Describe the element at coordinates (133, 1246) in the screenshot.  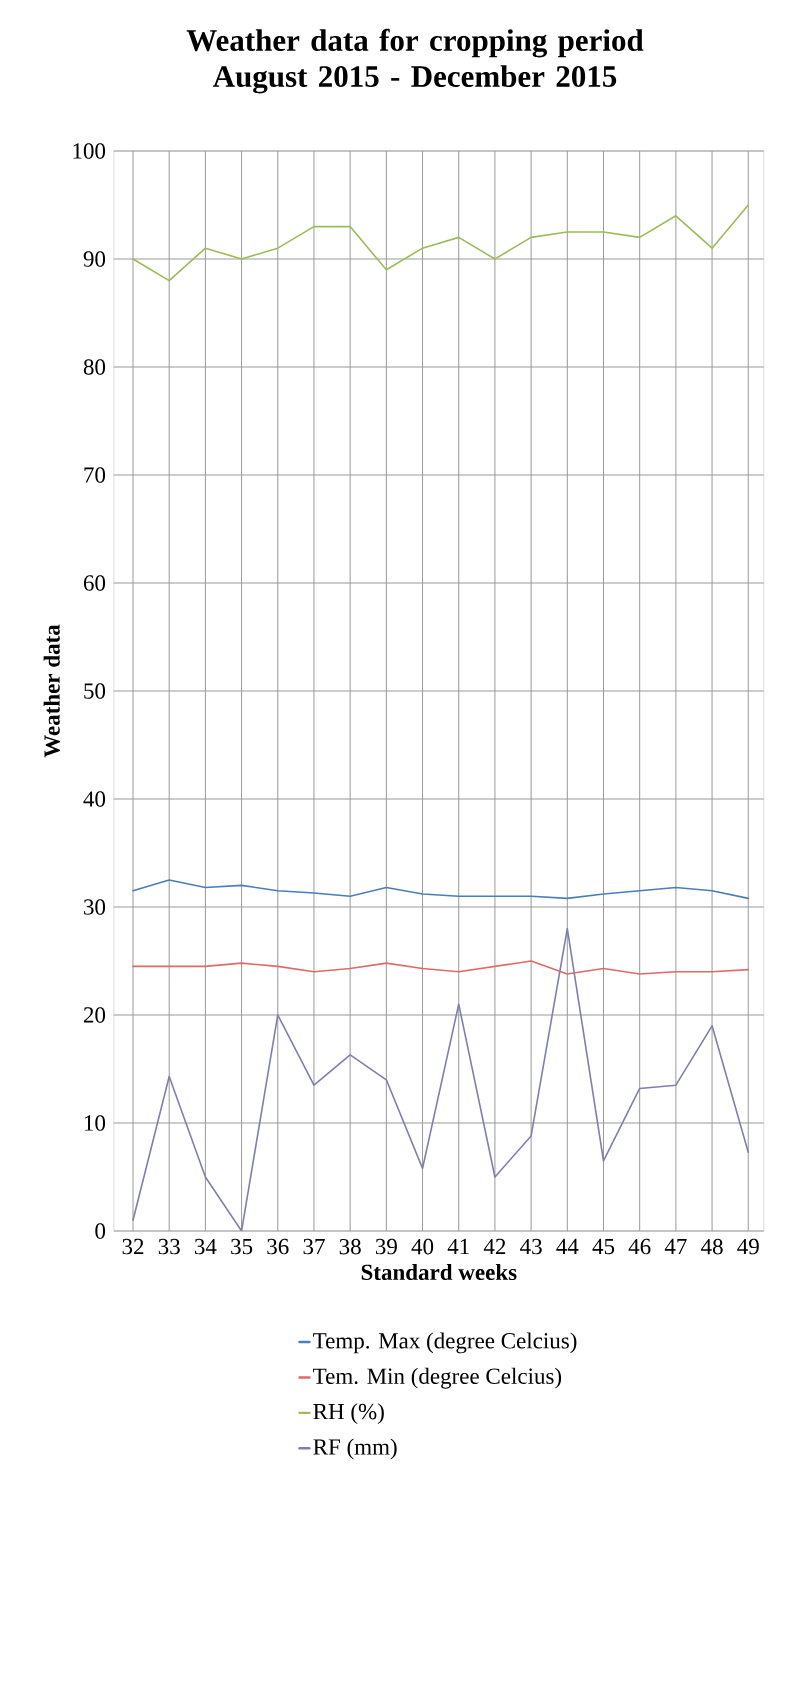
I see `x-tick-label: 32` at that location.